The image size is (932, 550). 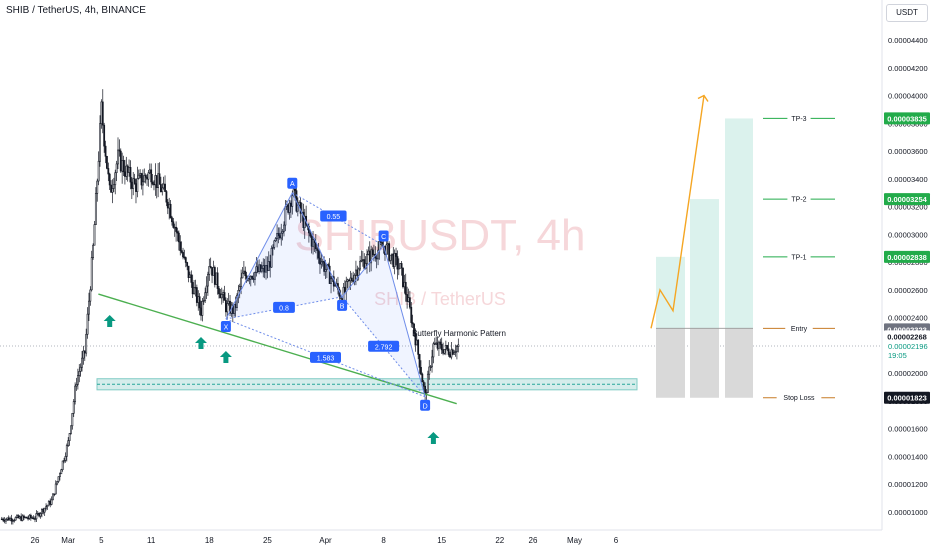 I want to click on price-tick-label: 0.00004400, so click(x=908, y=40).